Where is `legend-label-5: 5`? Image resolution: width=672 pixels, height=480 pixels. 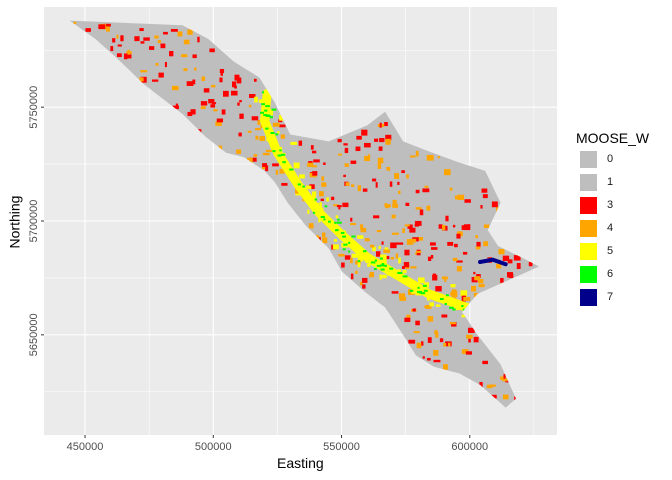
legend-label-5: 5 is located at coordinates (610, 251).